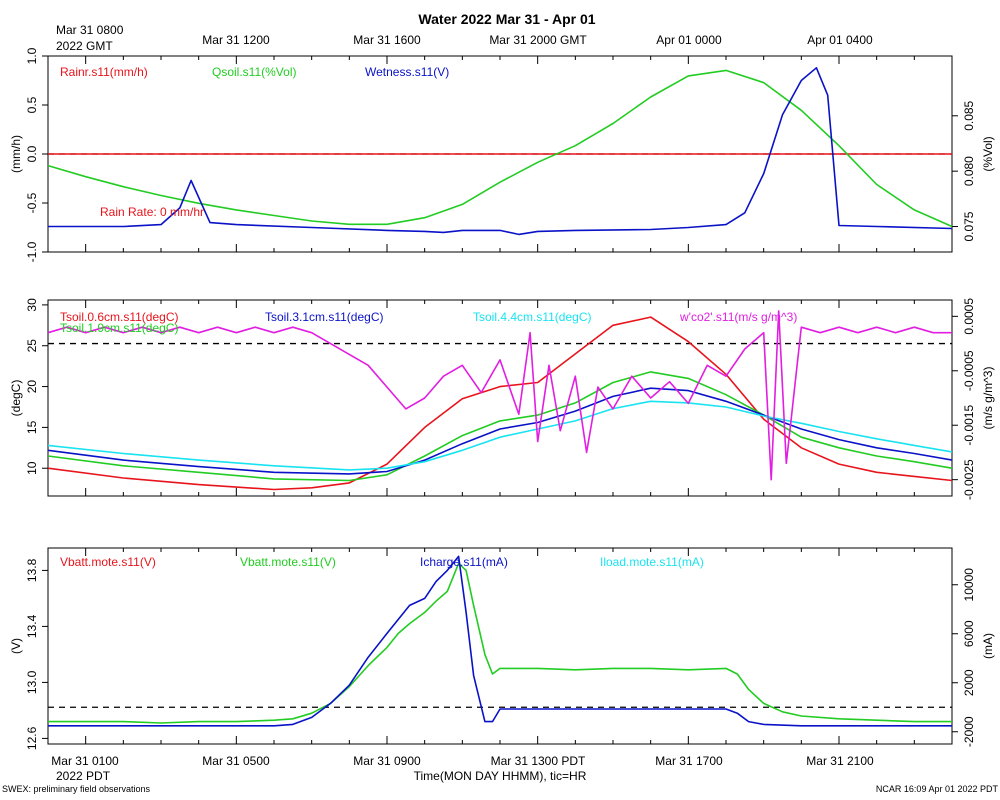  I want to click on bottom-tick-label: Mar 31 1700, so click(689, 761).